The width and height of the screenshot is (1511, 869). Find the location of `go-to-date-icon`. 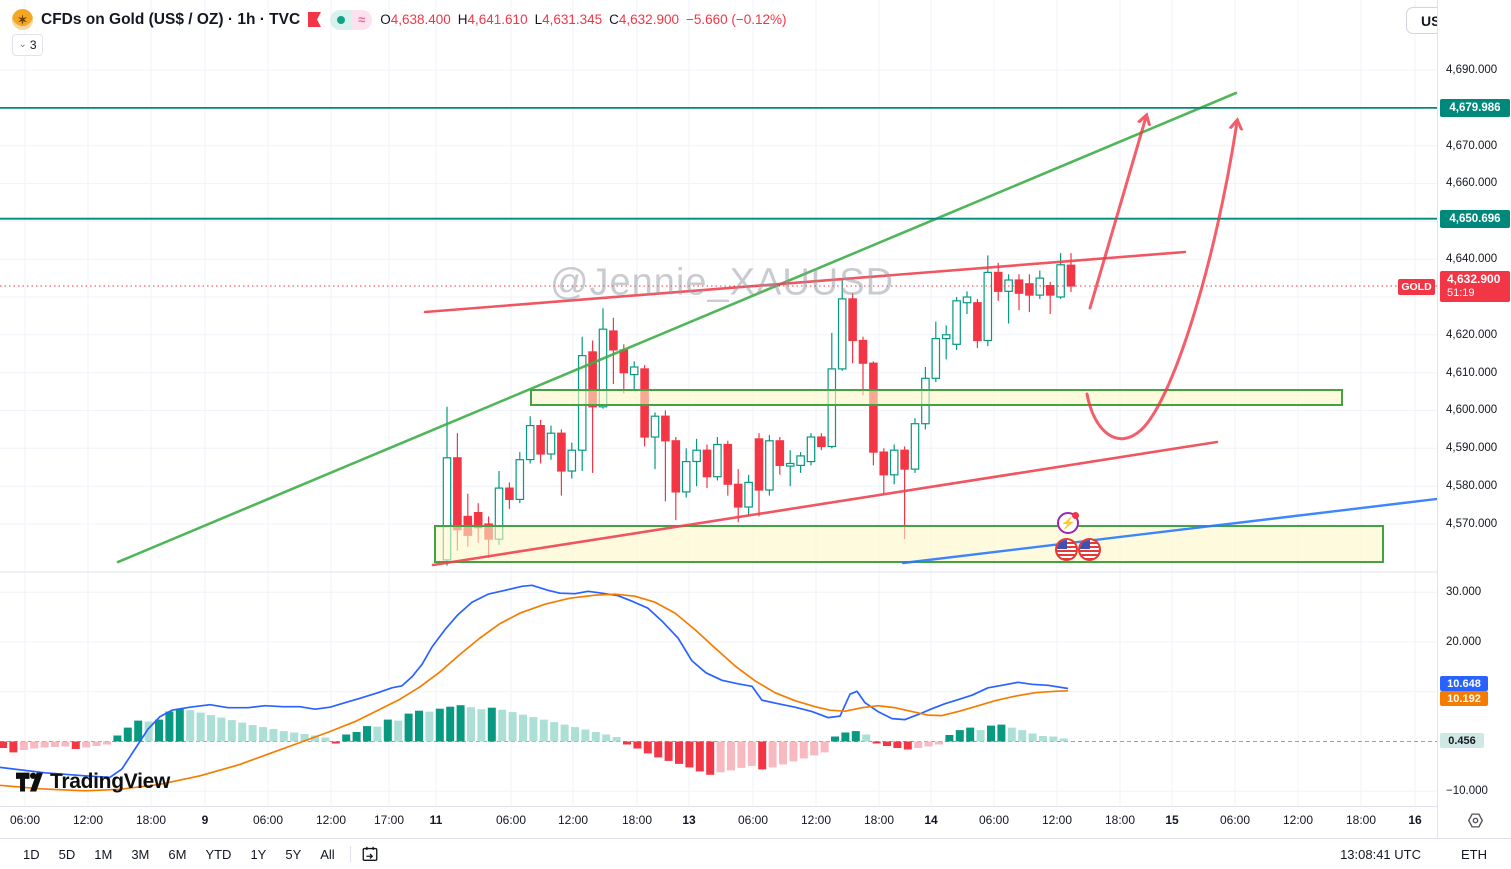

go-to-date-icon is located at coordinates (370, 854).